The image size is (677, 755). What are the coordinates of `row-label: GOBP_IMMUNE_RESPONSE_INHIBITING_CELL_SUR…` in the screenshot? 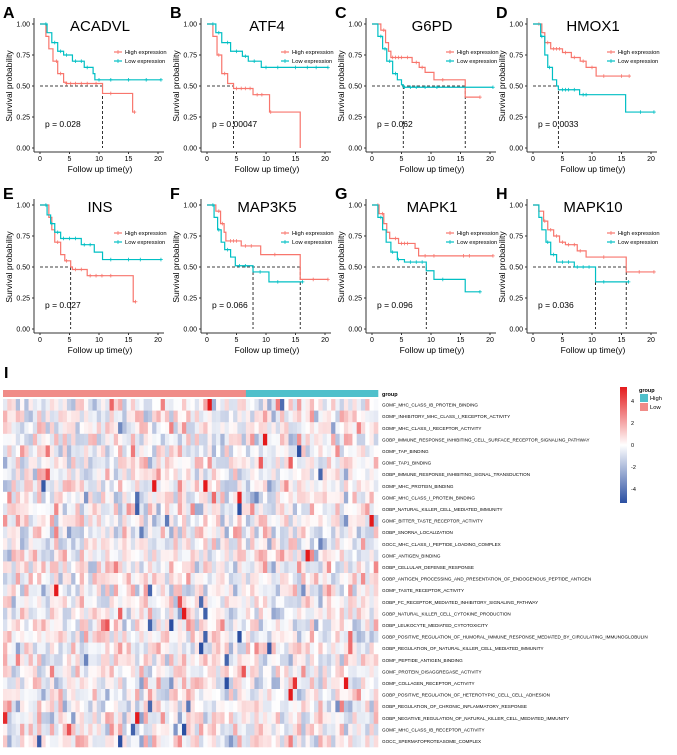 It's located at (486, 439).